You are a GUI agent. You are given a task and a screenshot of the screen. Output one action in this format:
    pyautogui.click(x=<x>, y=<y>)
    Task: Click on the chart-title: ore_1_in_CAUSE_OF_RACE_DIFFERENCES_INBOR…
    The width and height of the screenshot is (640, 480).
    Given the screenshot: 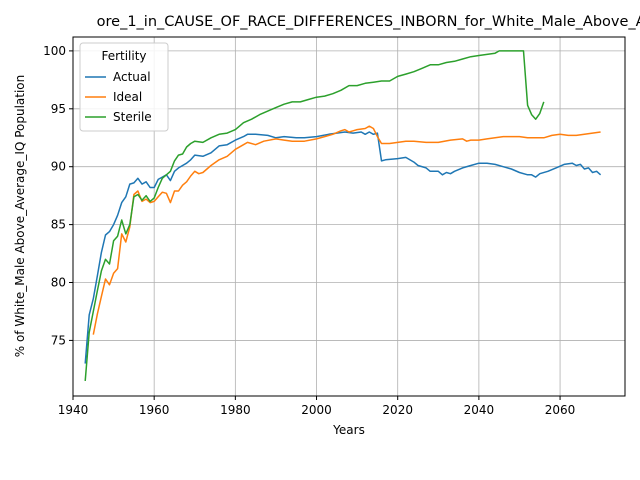 What is the action you would take?
    pyautogui.click(x=368, y=22)
    